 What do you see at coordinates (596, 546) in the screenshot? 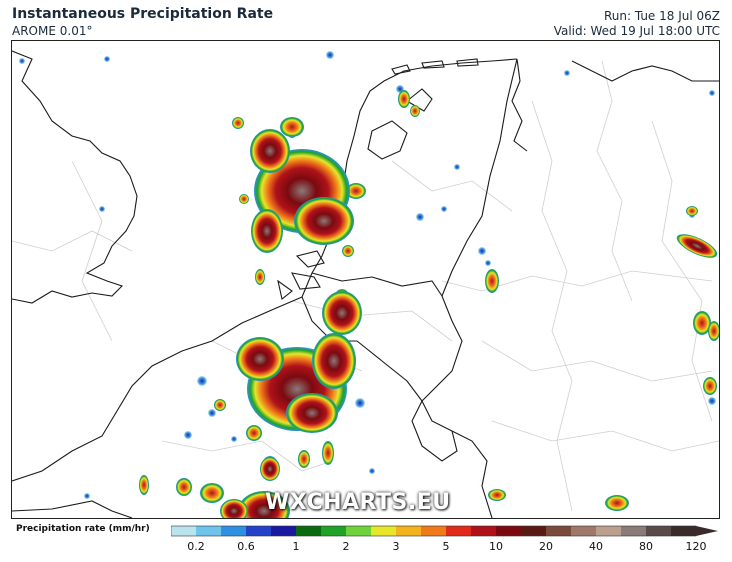
I see `legend-tick-label: 40` at bounding box center [596, 546].